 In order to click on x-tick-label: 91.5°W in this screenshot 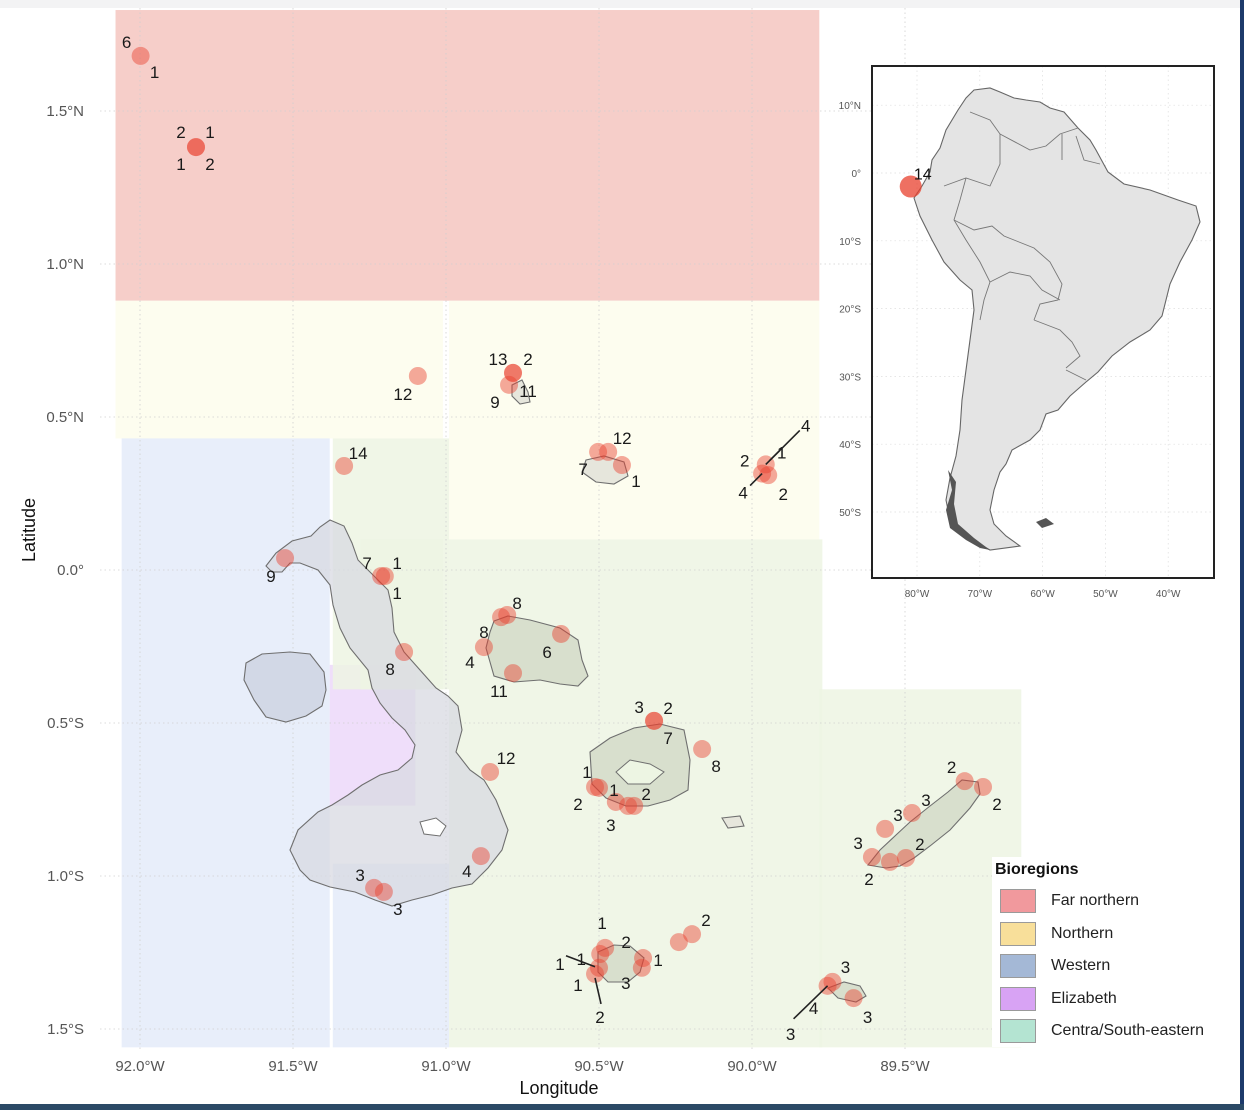, I will do `click(293, 1066)`.